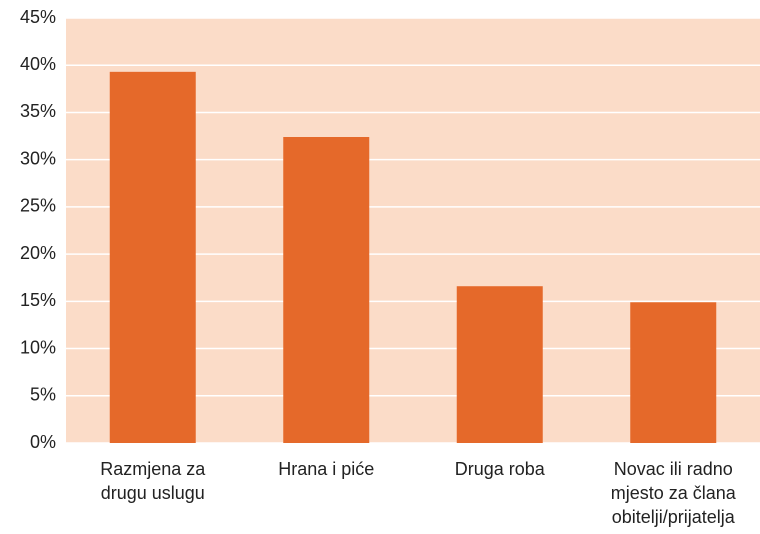 Image resolution: width=760 pixels, height=534 pixels. I want to click on y-tick-label: 15%, so click(38, 300).